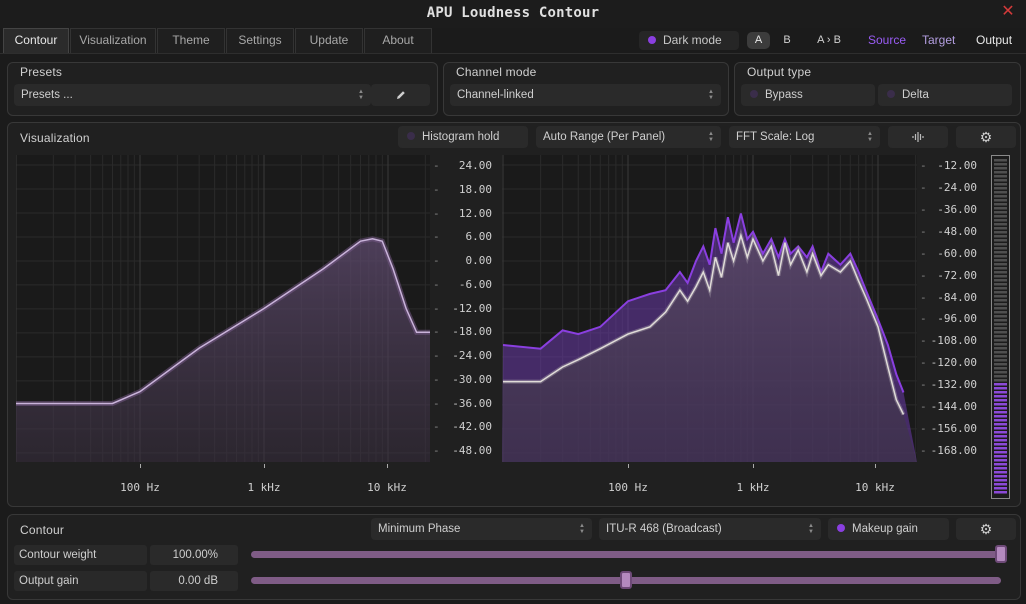 Image resolution: width=1026 pixels, height=604 pixels. Describe the element at coordinates (585, 95) in the screenshot. I see `channel-mode-dropdown: Channel-linked ▲ ▼` at that location.